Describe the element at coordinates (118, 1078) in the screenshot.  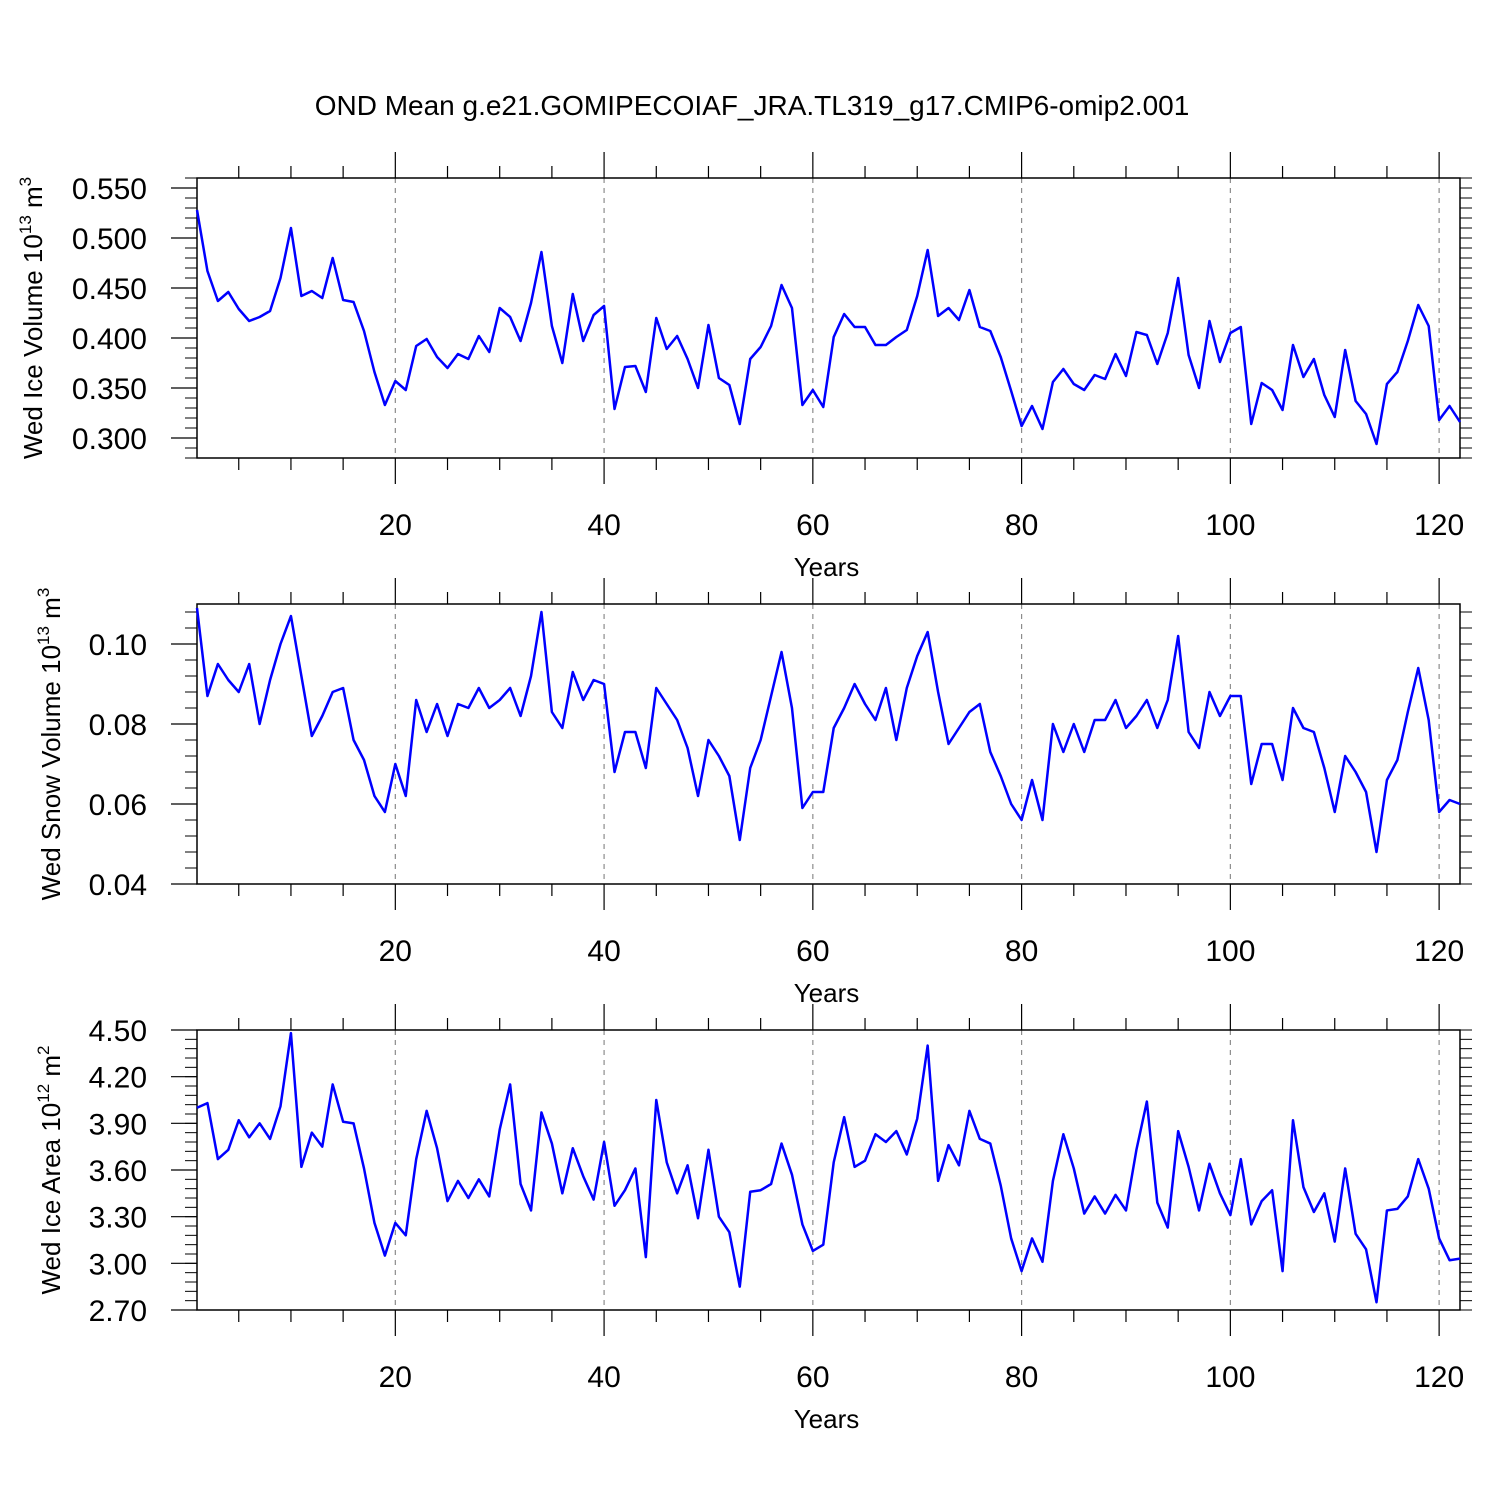
I see `y-tick-label: 4.20` at that location.